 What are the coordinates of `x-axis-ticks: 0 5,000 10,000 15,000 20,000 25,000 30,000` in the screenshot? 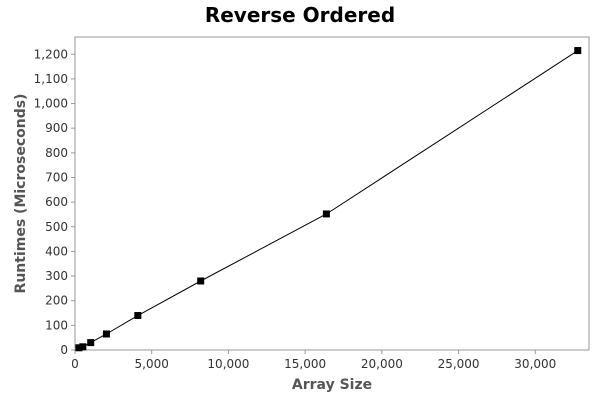 It's located at (313, 360).